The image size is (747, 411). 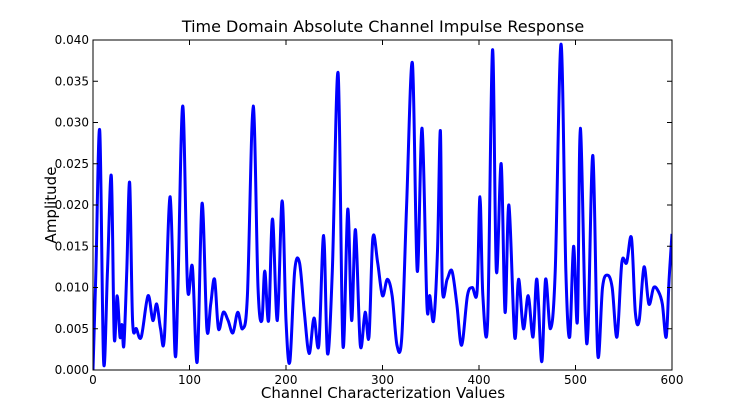 I want to click on x-axis-label: Channel Characterization Values, so click(x=383, y=393).